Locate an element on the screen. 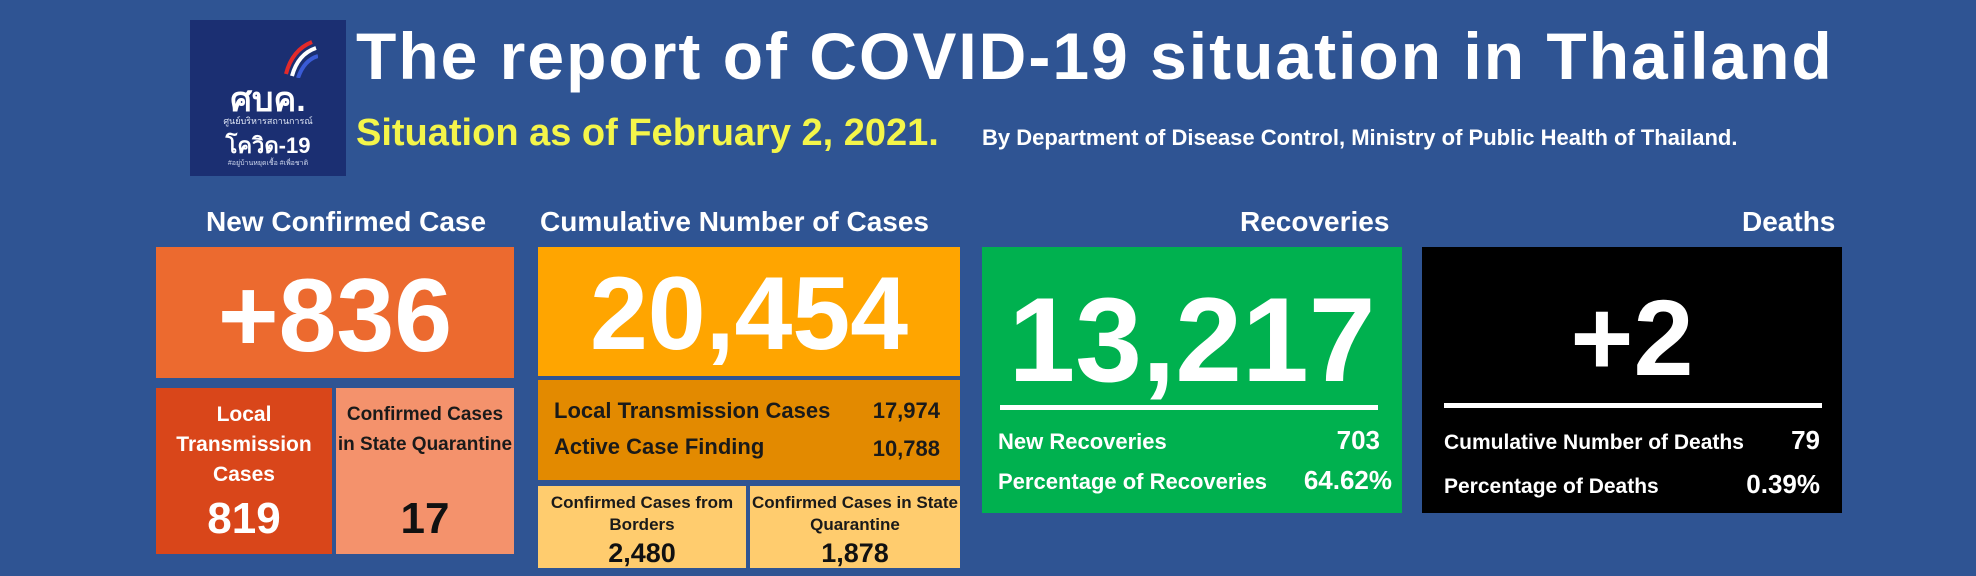 The image size is (1976, 576). logo-abbr: ศบค. is located at coordinates (268, 100).